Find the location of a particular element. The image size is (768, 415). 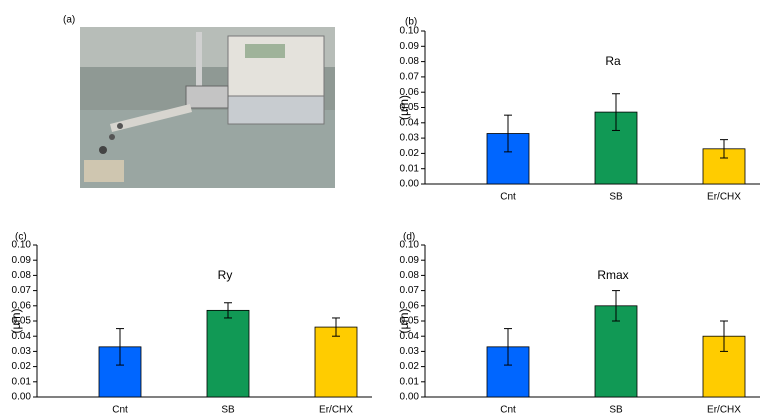

panel-label: (c) is located at coordinates (21, 237).